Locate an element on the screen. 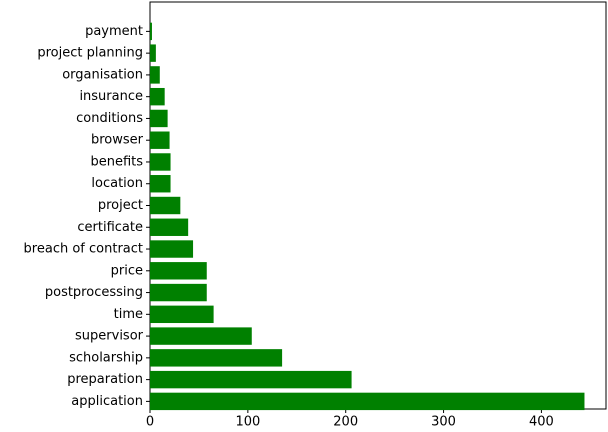 Image resolution: width=608 pixels, height=432 pixels. y-tick-label: postprocessing is located at coordinates (94, 292).